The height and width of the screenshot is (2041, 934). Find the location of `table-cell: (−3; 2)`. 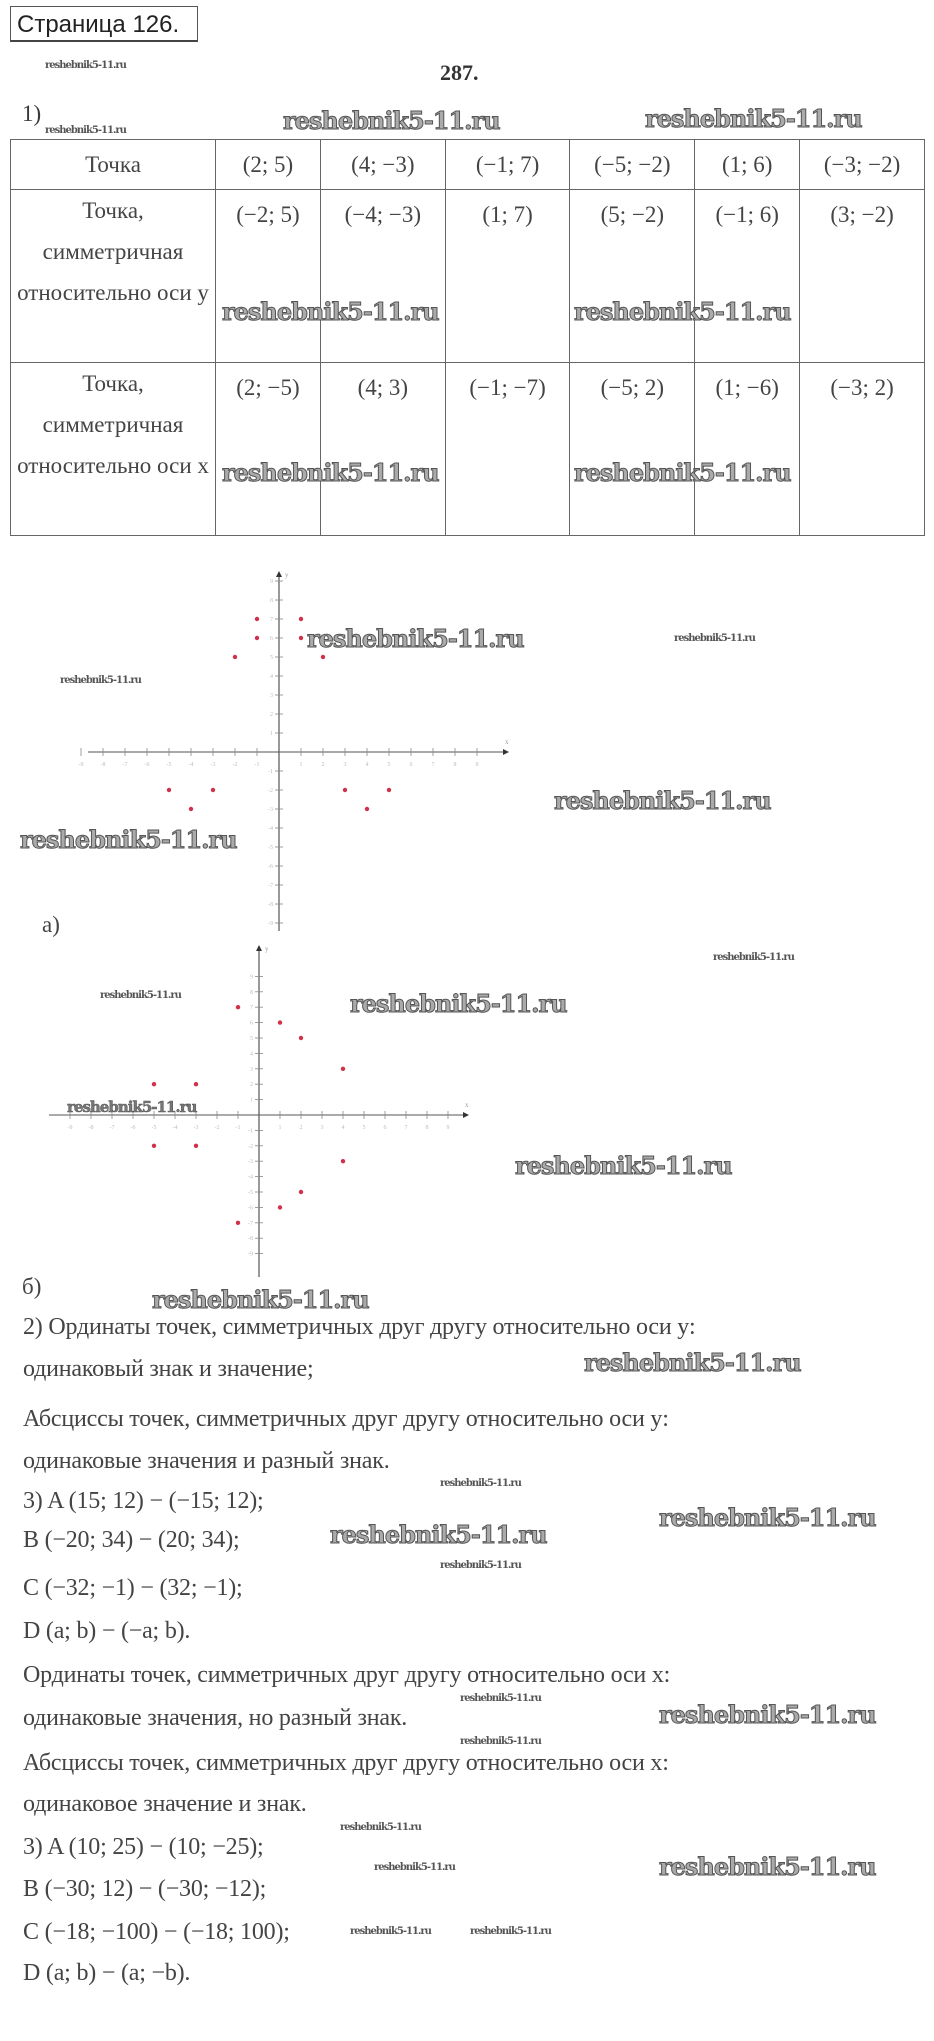

table-cell: (−3; 2) is located at coordinates (862, 449).